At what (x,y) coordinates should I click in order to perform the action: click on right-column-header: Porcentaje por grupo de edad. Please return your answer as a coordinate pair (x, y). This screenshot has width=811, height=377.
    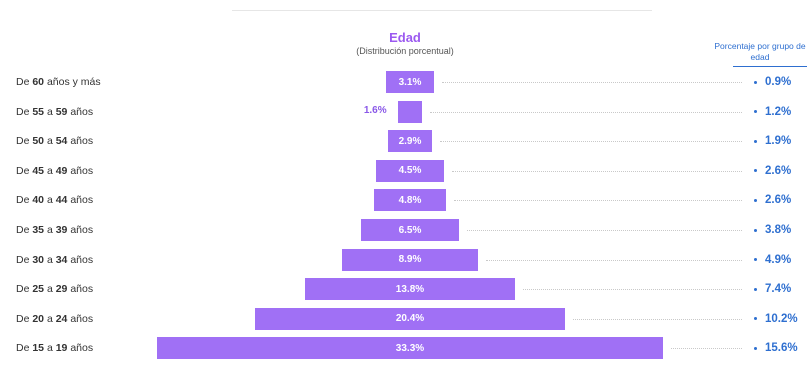
    Looking at the image, I should click on (760, 51).